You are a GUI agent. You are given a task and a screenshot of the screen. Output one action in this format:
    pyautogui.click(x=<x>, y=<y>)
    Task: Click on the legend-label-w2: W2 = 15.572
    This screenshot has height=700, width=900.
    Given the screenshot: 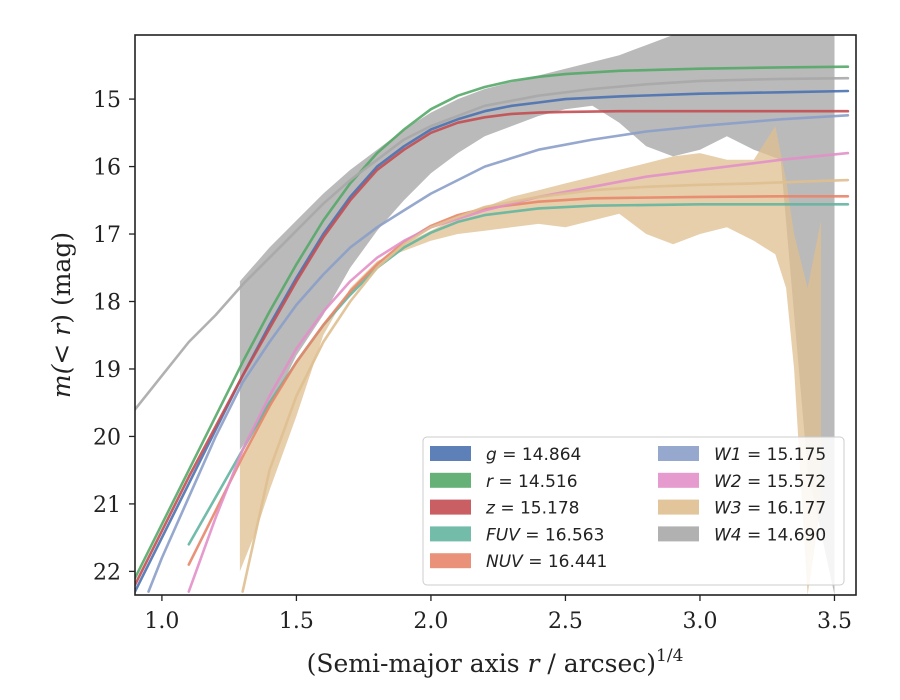 What is the action you would take?
    pyautogui.click(x=770, y=482)
    